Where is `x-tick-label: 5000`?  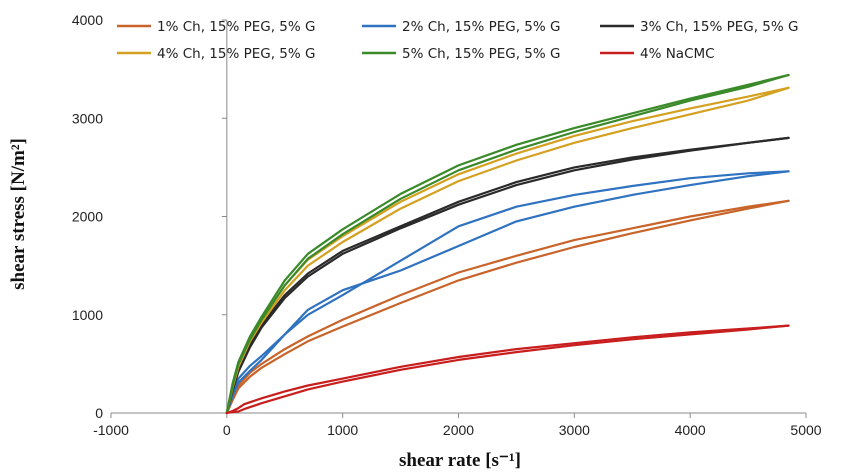
x-tick-label: 5000 is located at coordinates (805, 430).